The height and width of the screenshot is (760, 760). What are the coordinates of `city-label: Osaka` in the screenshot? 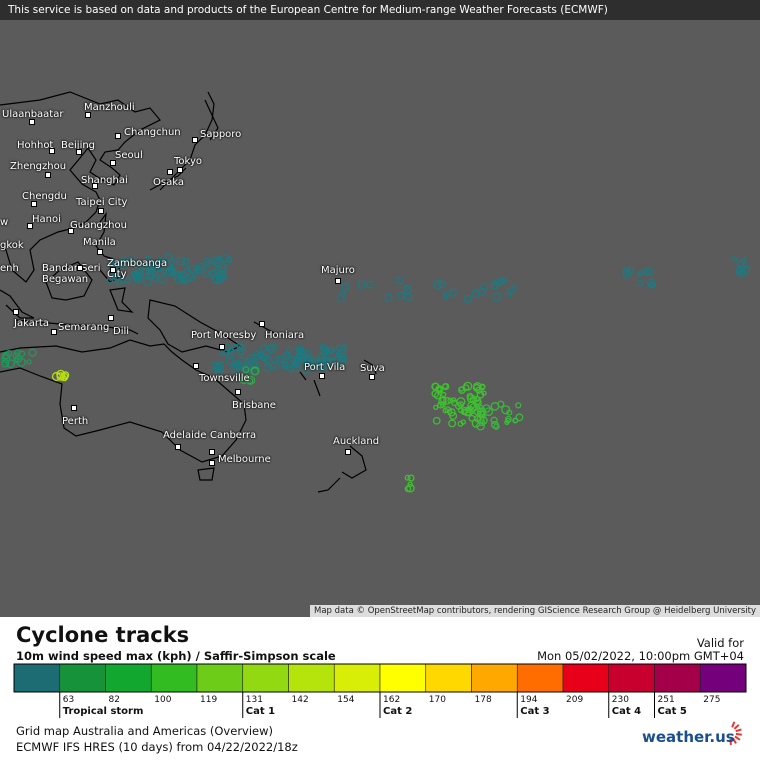 It's located at (168, 182).